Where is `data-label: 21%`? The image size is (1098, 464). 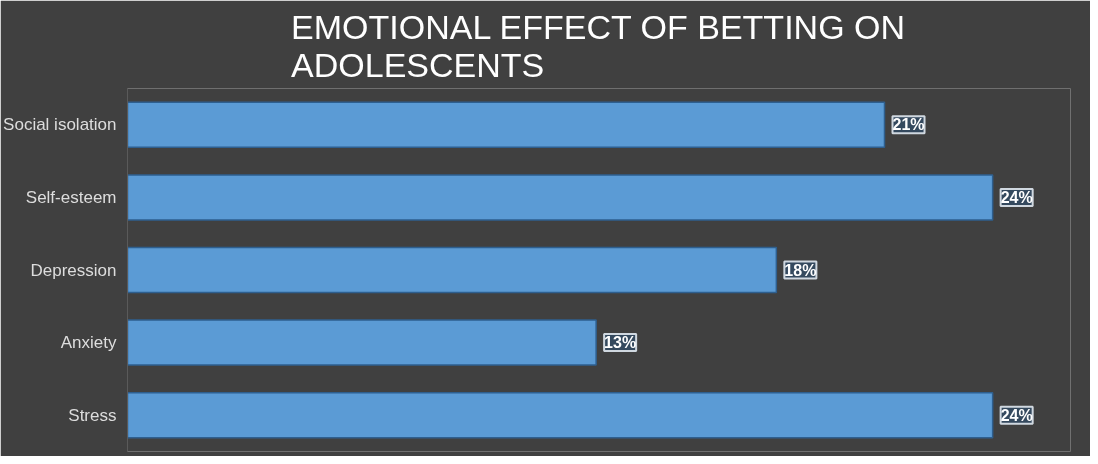
data-label: 21% is located at coordinates (908, 125).